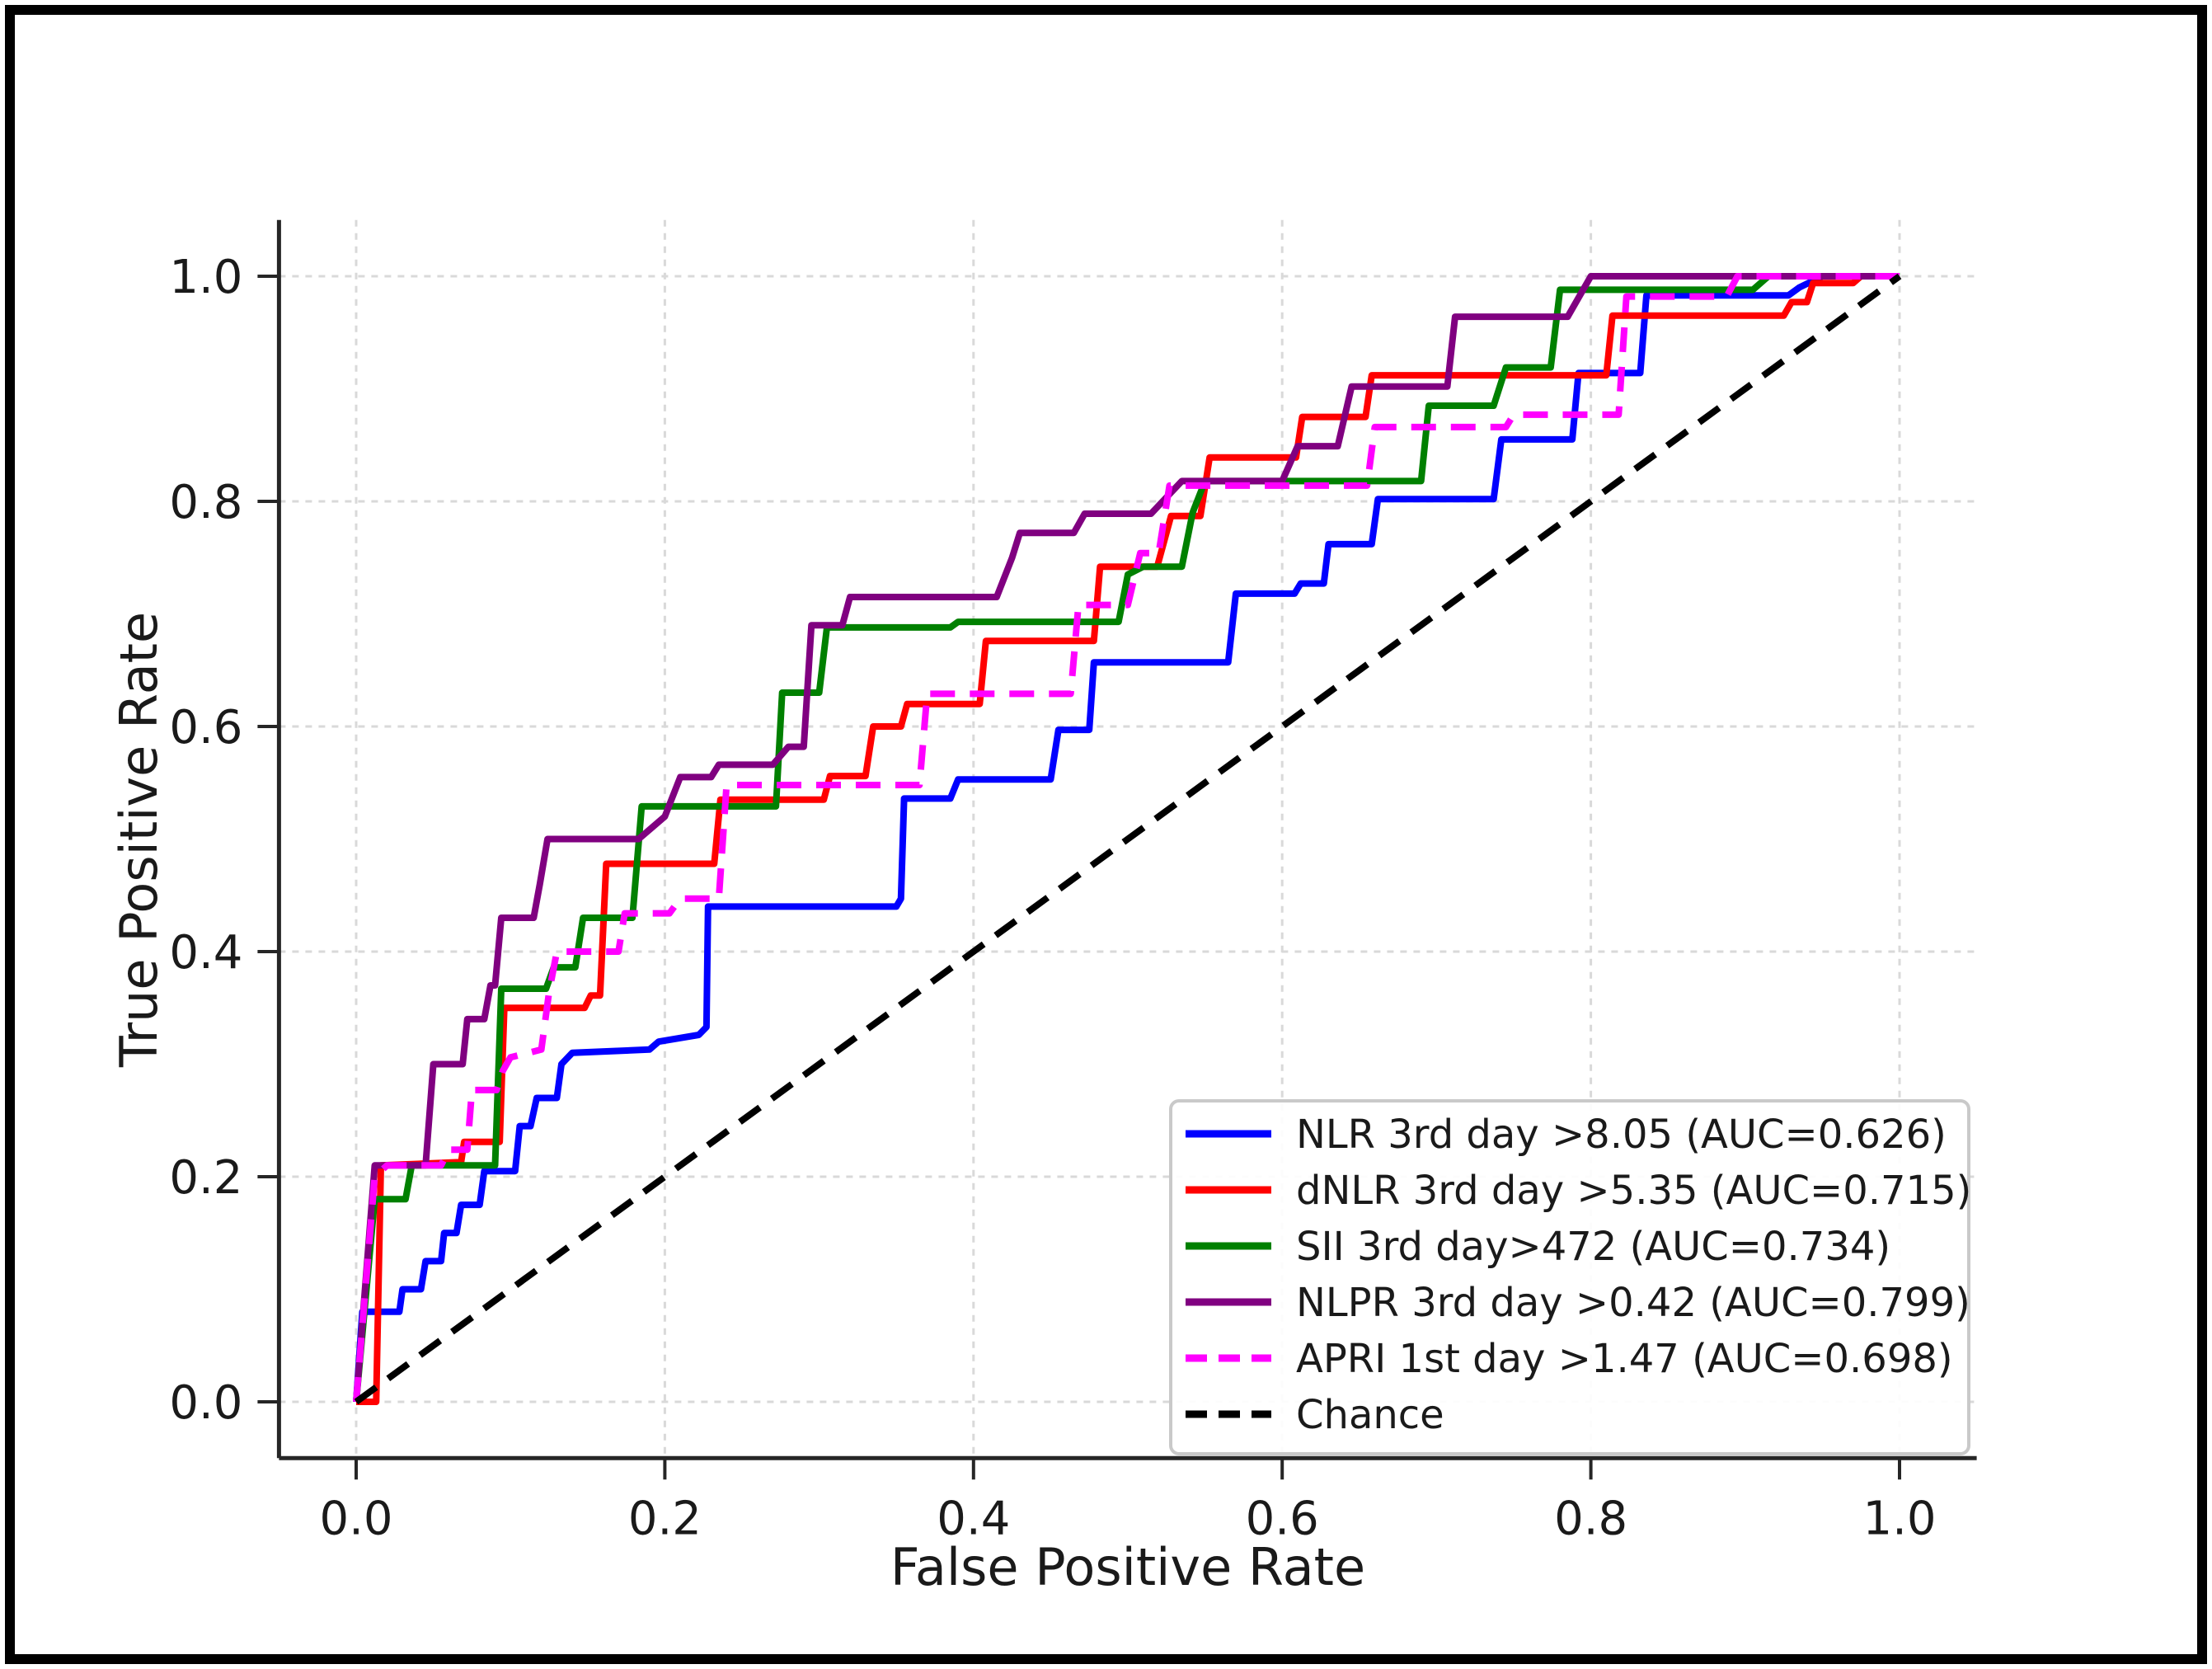 Image resolution: width=2212 pixels, height=1669 pixels. I want to click on x-axis-title: False Positive Rate, so click(1127, 1567).